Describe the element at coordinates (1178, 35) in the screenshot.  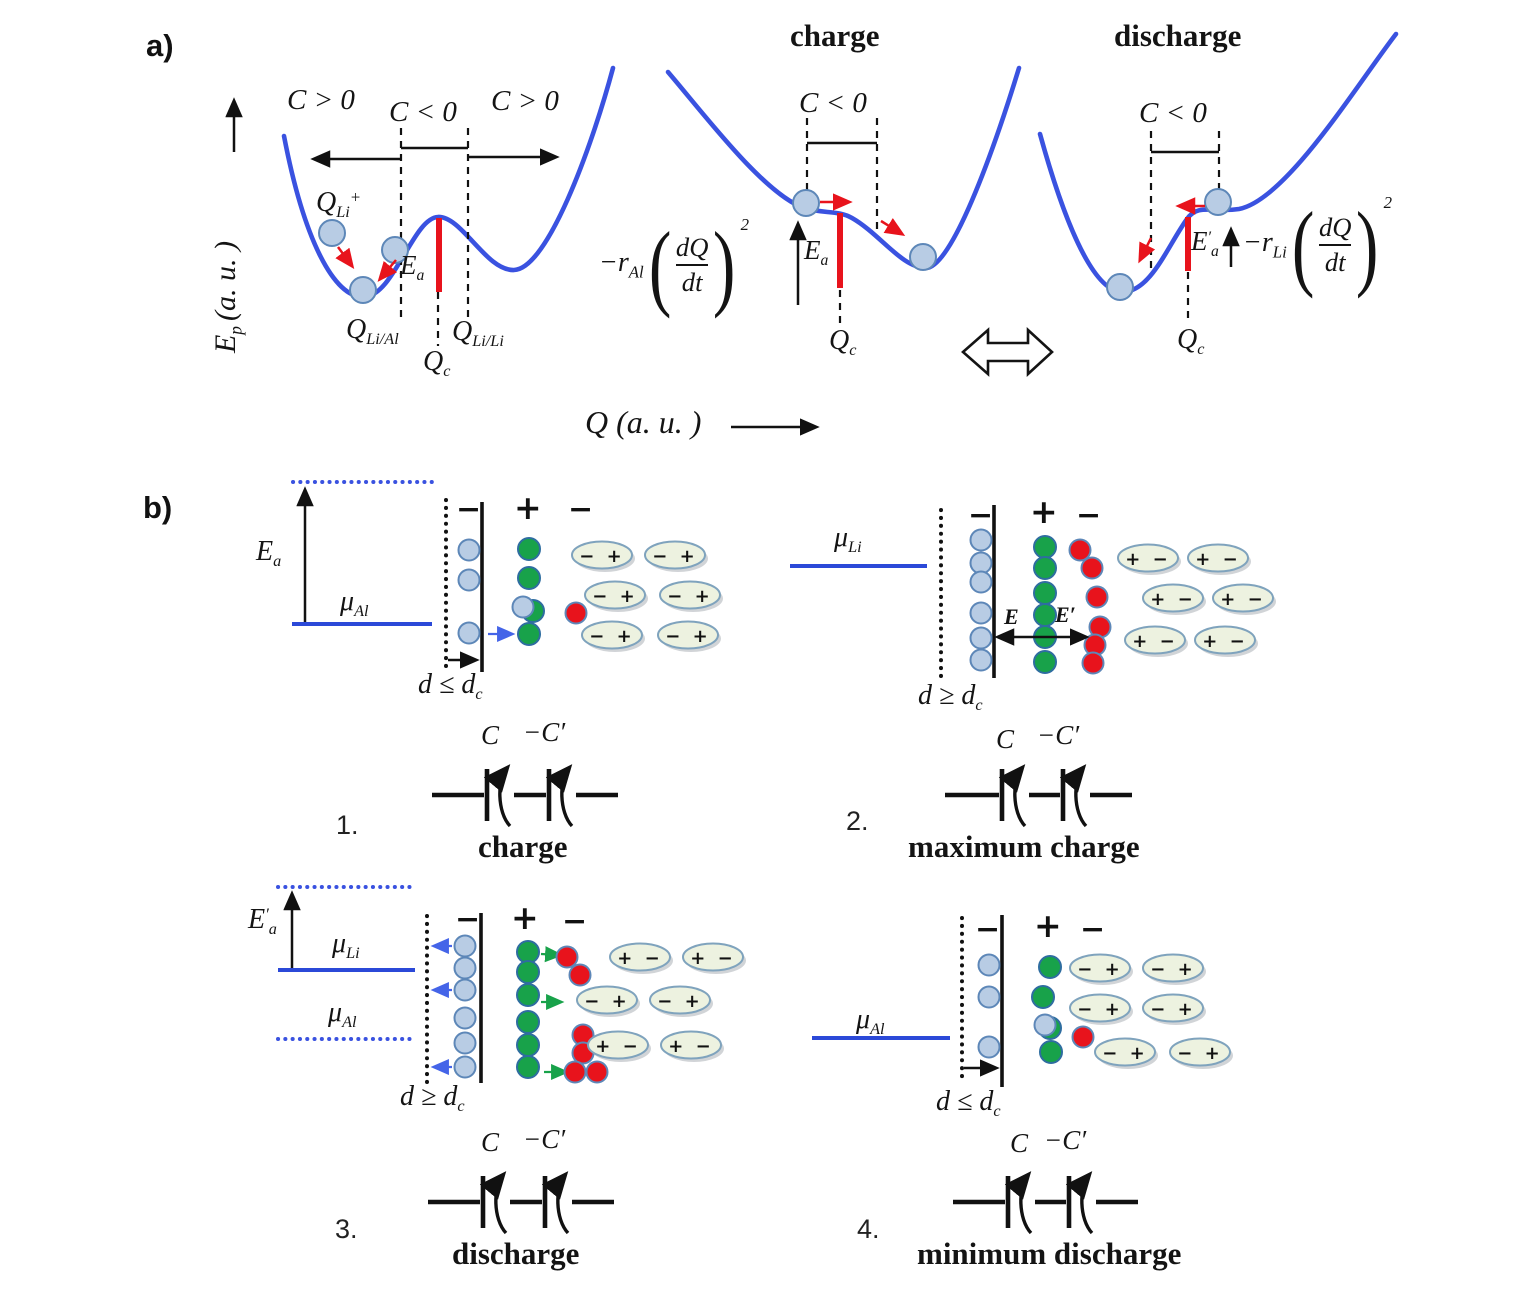
I see `discharge-title: discharge` at that location.